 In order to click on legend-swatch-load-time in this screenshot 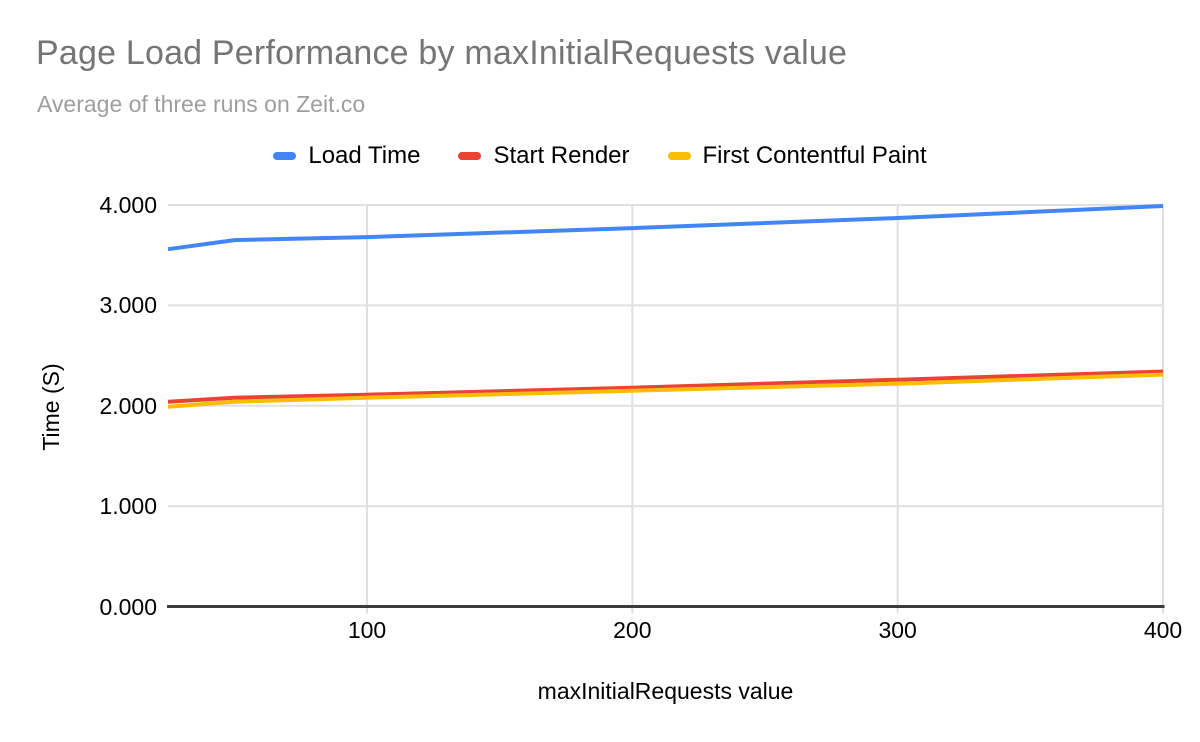, I will do `click(285, 156)`.